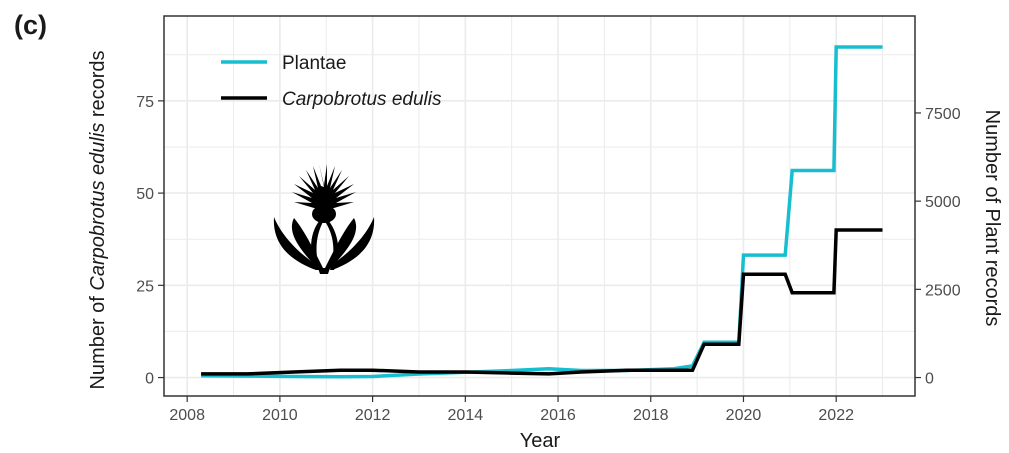  I want to click on y-axis-left: 0 25 50 75, so click(150, 241).